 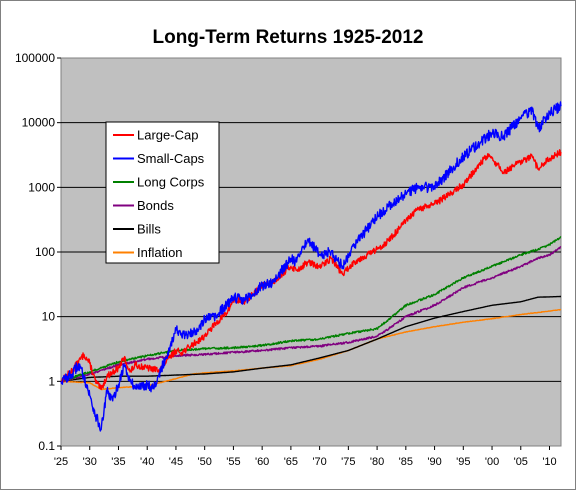 I want to click on x-tick-label: '55, so click(x=233, y=462).